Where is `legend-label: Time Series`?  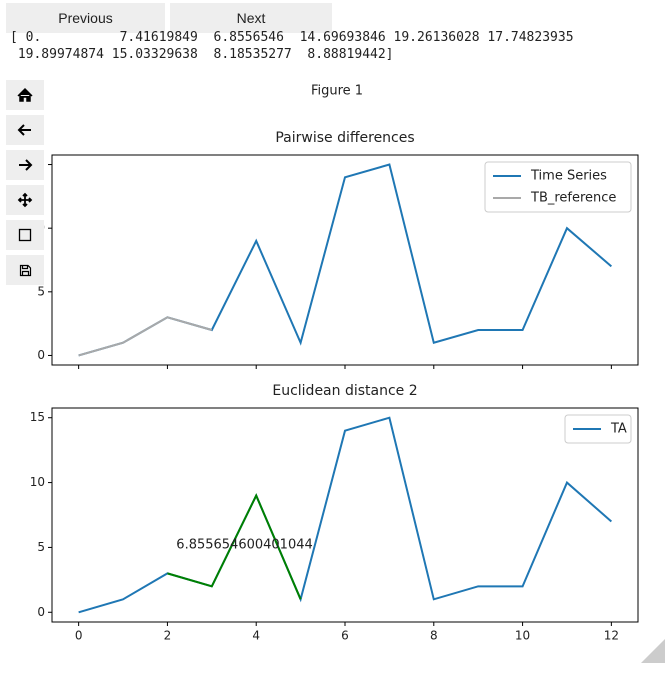 legend-label: Time Series is located at coordinates (568, 176).